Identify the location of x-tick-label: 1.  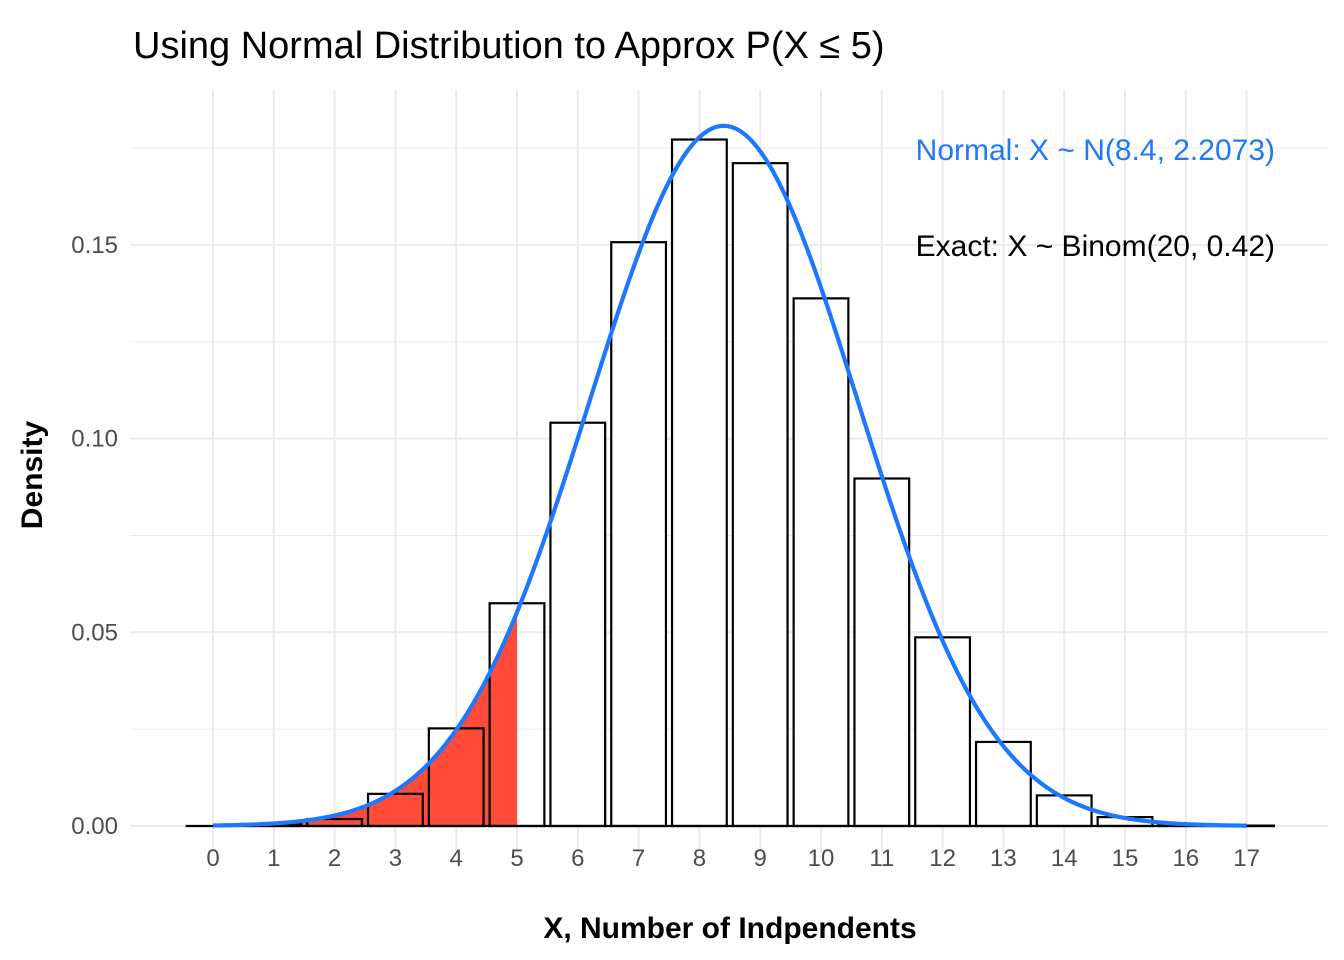
(273, 858).